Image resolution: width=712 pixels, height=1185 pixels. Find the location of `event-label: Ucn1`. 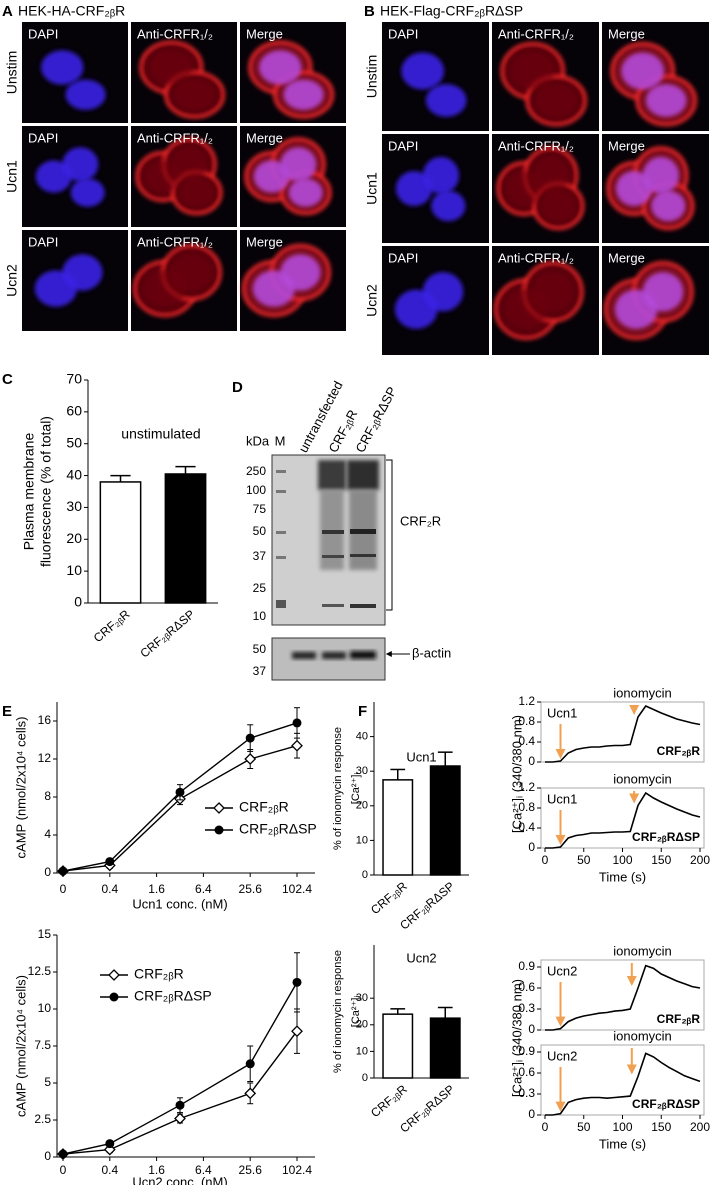

event-label: Ucn1 is located at coordinates (562, 712).